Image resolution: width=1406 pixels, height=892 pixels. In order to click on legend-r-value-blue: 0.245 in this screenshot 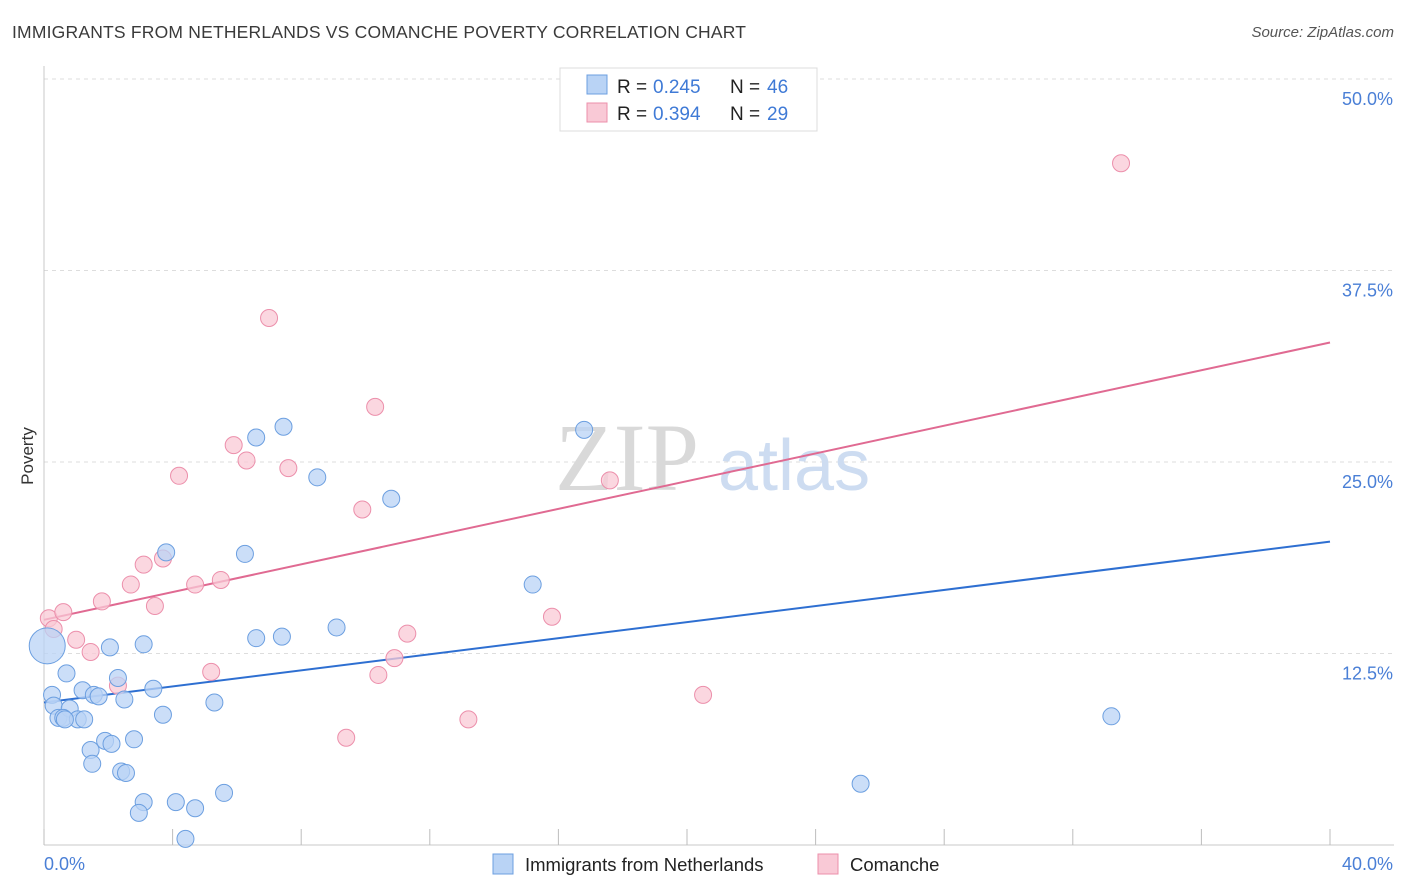, I will do `click(677, 87)`.